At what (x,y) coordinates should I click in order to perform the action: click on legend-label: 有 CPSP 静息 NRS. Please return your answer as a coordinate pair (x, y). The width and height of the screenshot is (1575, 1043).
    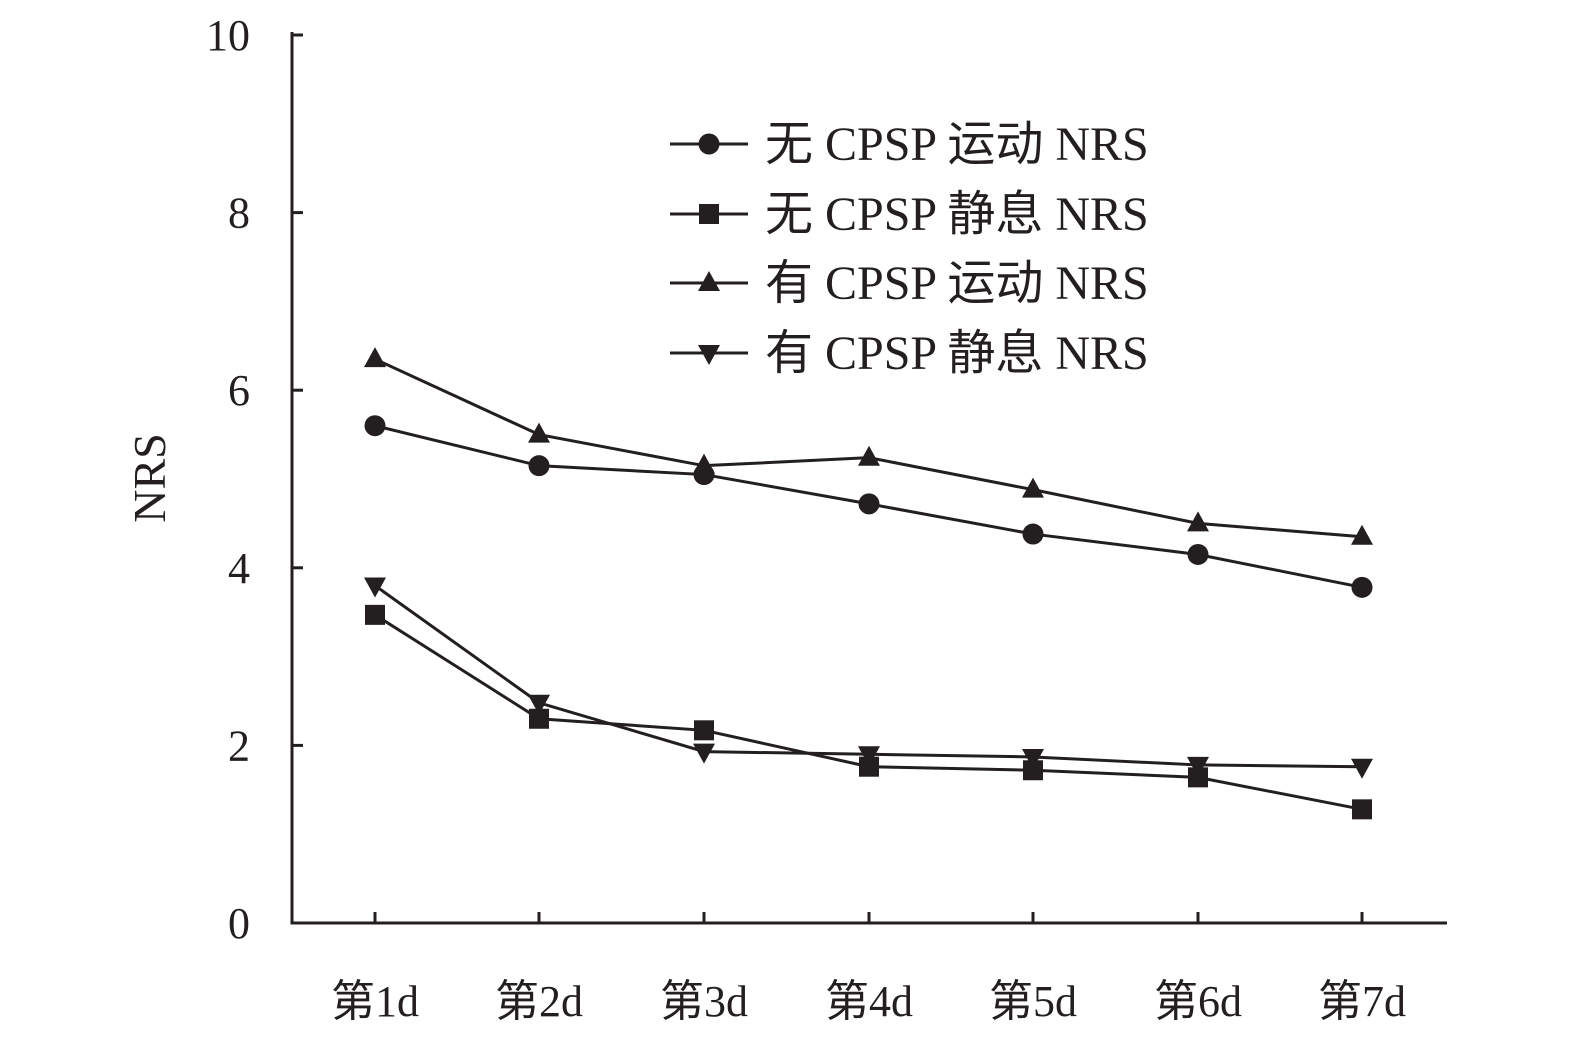
    Looking at the image, I should click on (957, 353).